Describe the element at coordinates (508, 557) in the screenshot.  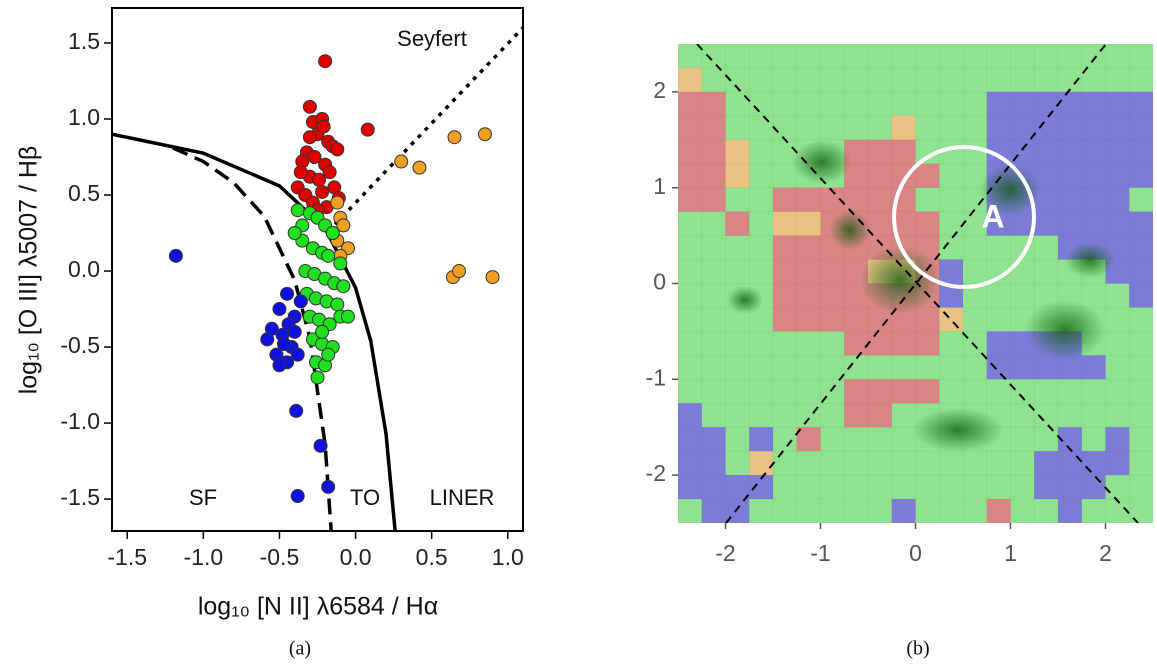
I see `x-tick-label: 1.0` at that location.